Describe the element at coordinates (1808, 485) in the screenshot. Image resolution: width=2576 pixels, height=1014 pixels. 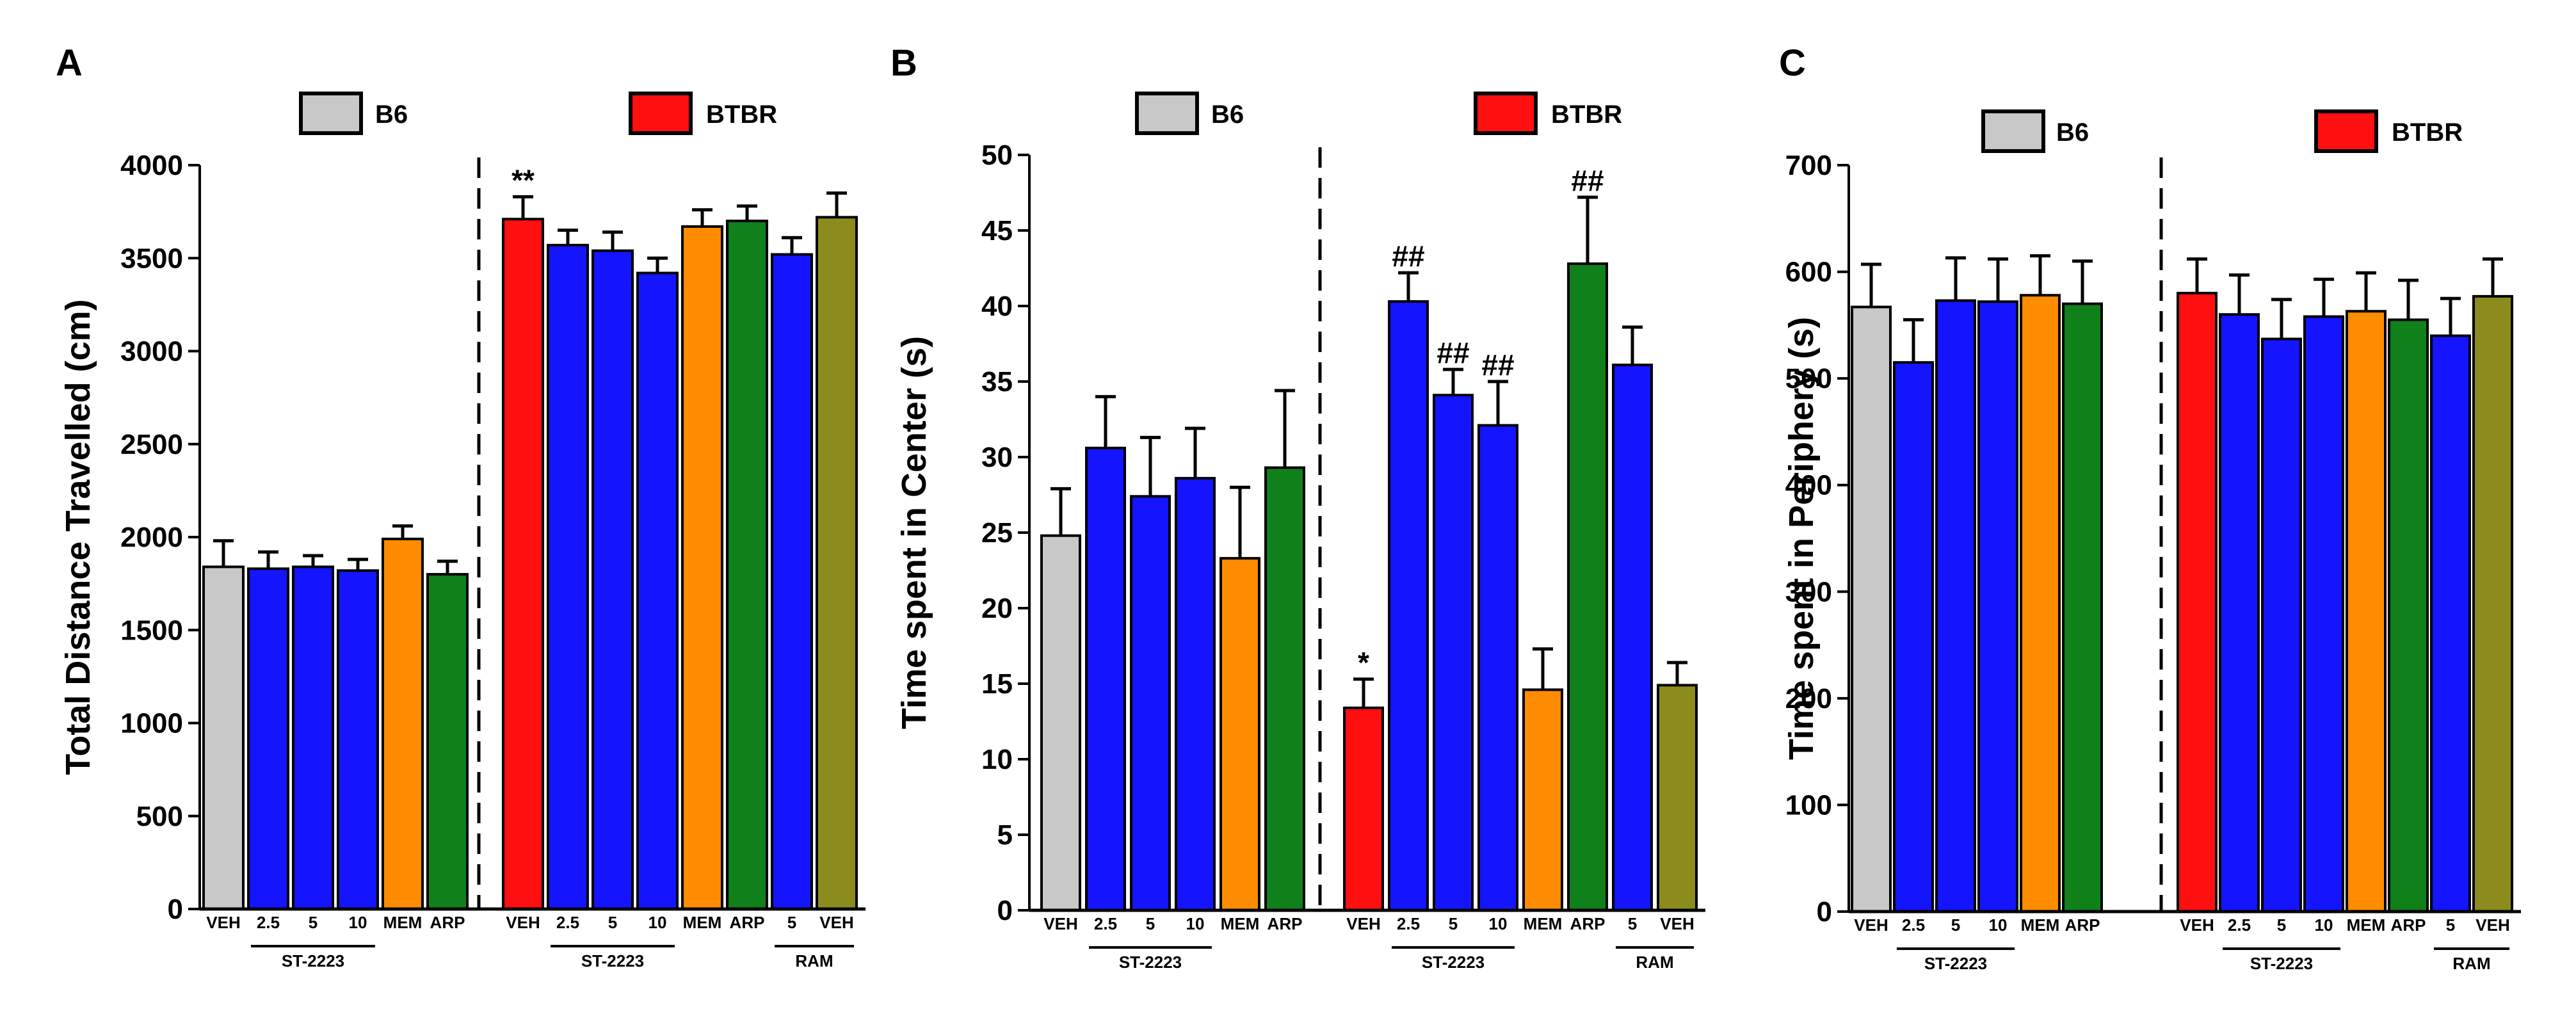
I see `y-tick-label: 400` at that location.